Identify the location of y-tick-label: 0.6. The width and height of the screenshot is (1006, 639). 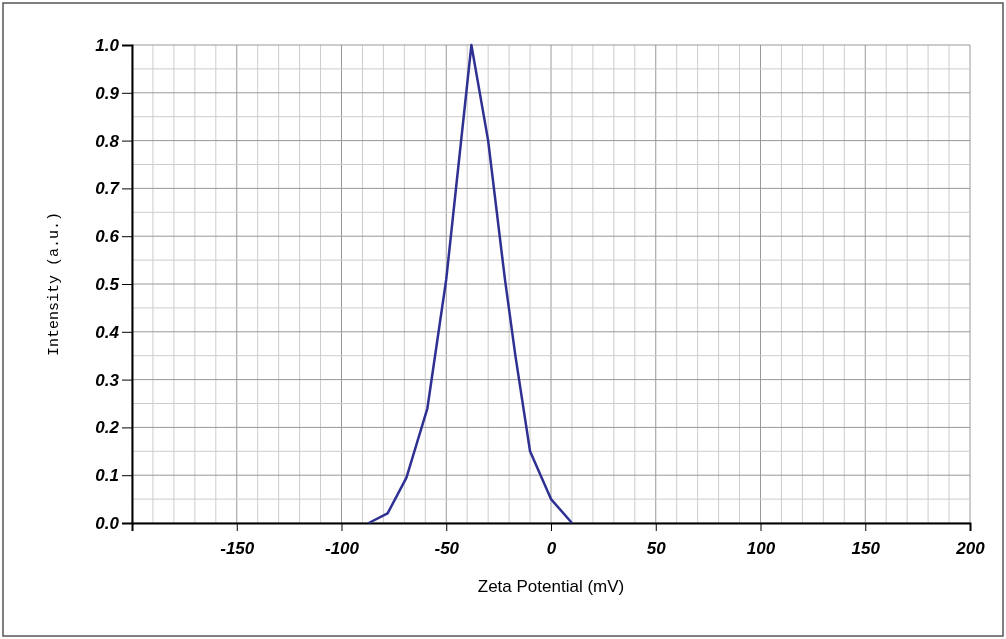
(107, 237).